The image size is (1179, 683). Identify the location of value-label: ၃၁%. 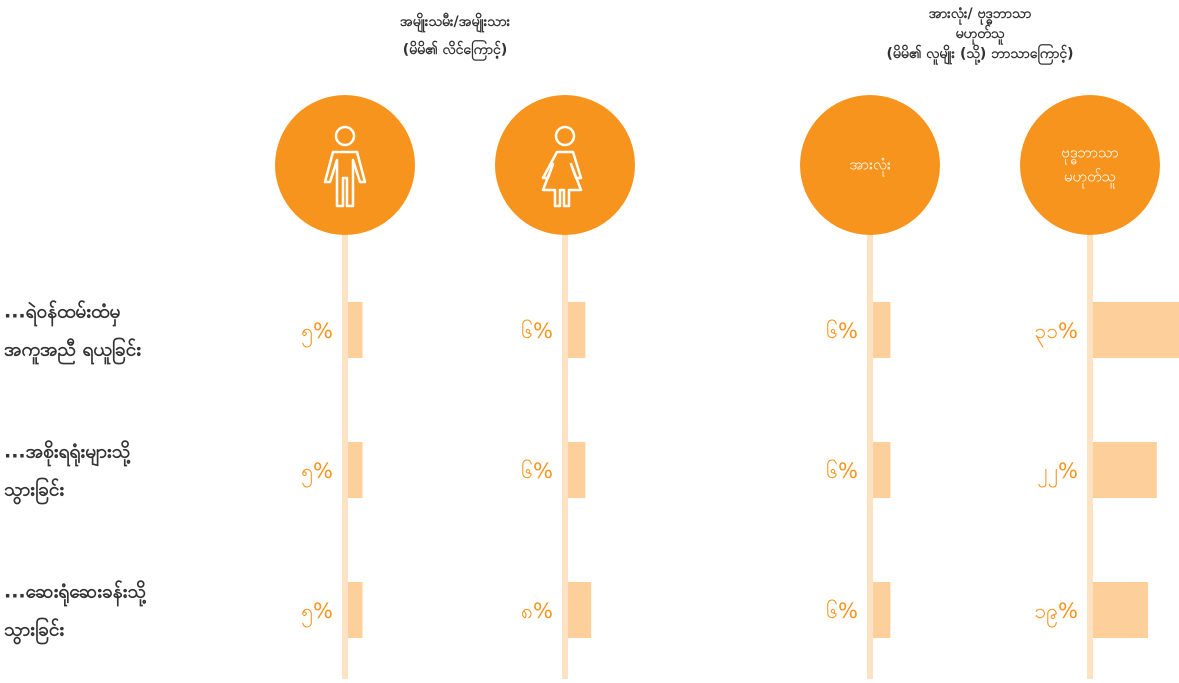
(1056, 333).